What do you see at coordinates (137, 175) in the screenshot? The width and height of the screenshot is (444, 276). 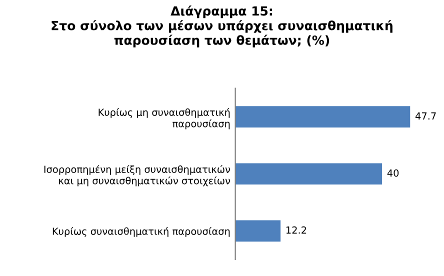 I see `y-tick-label: Ισορροπημένη μείξη συναισθηματικών και μη συναισθηματικών στοιχείων` at bounding box center [137, 175].